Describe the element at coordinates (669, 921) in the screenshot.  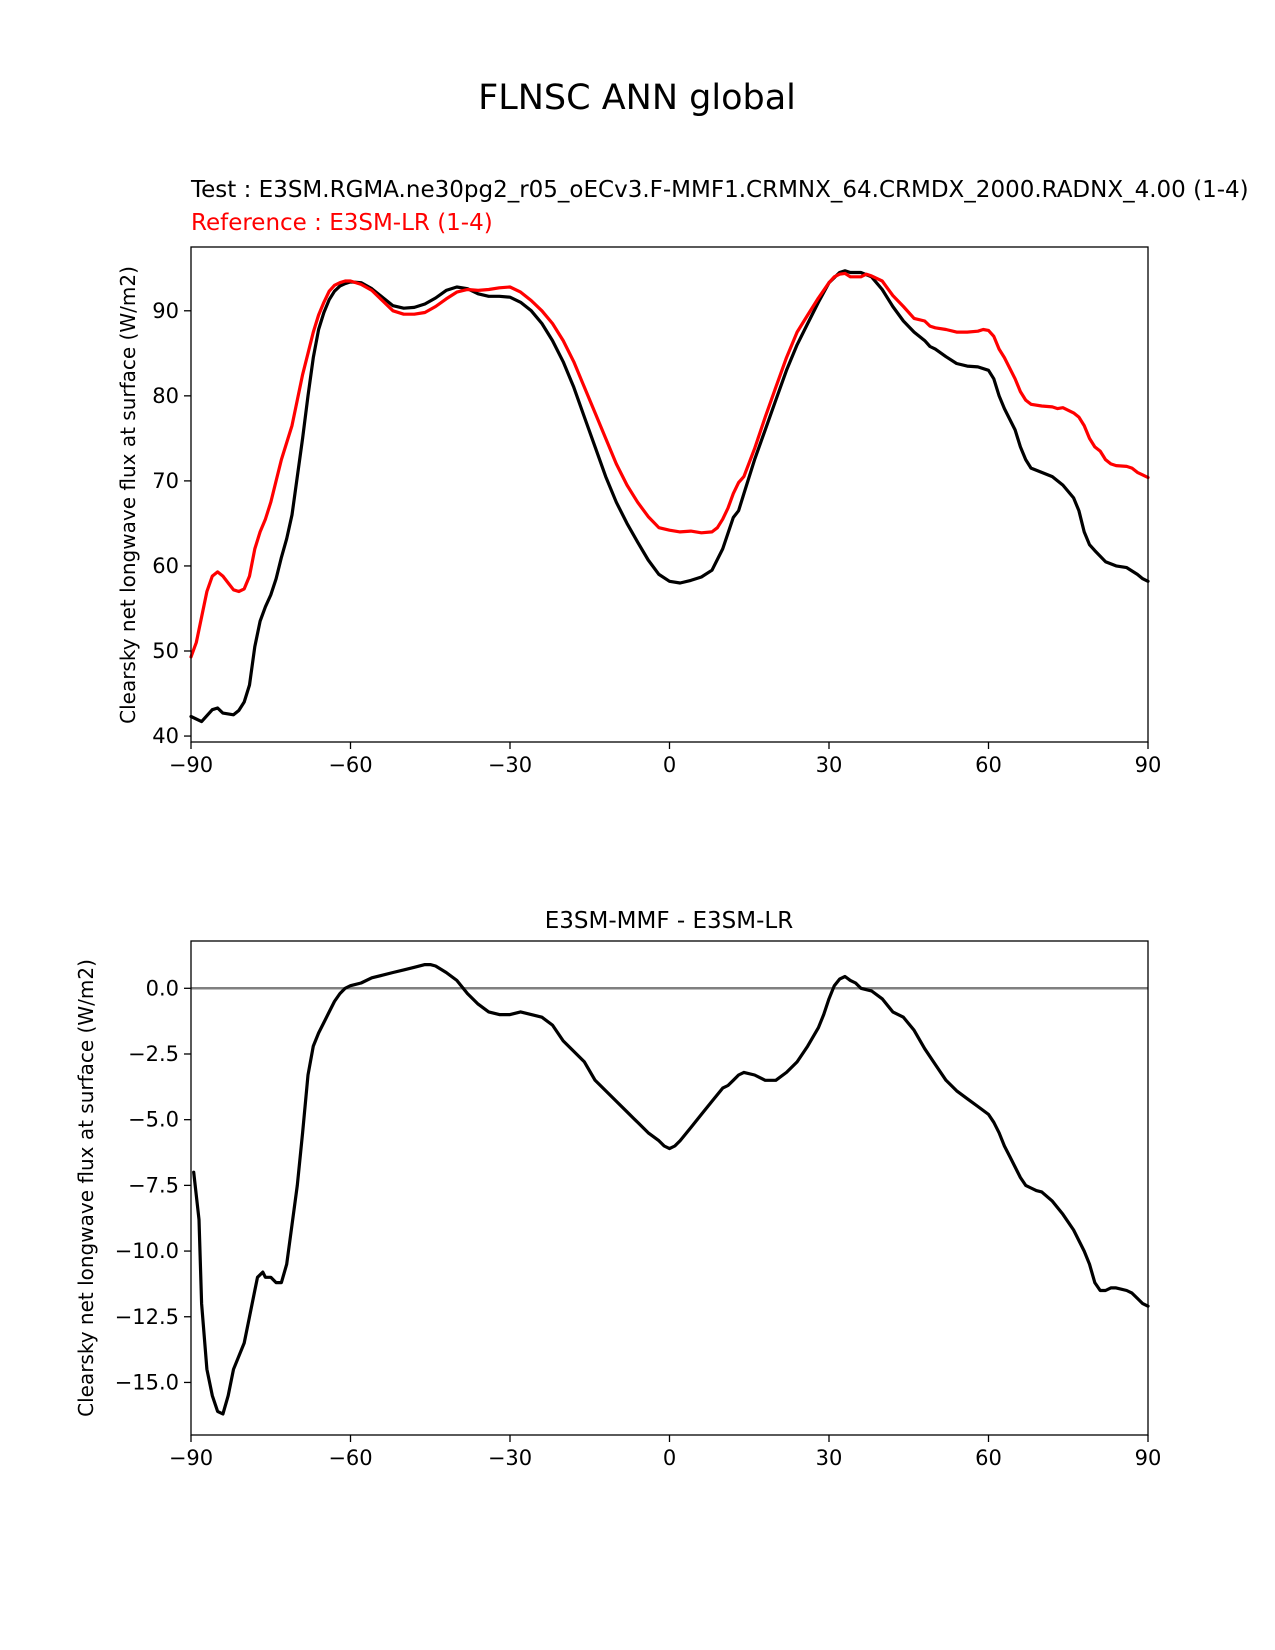
I see `difference-title: E3SM-MMF - E3SM-LR` at that location.